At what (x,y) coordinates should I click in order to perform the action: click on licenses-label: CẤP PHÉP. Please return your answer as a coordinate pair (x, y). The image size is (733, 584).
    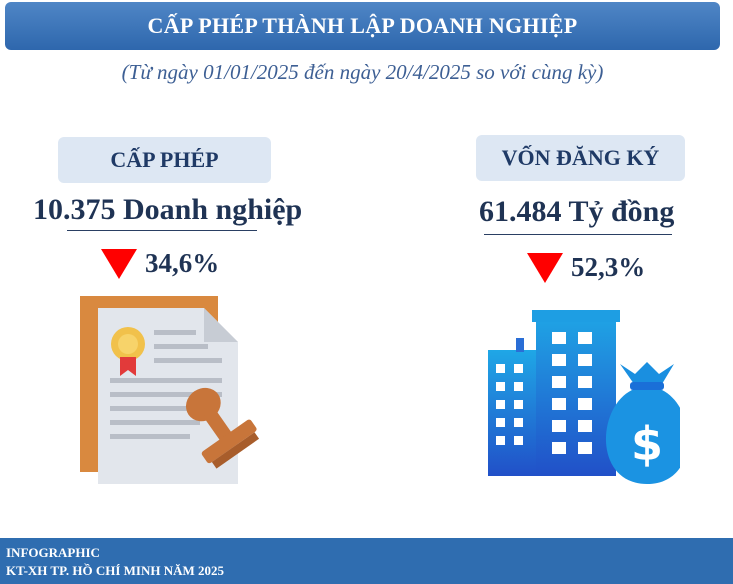
    Looking at the image, I should click on (164, 159).